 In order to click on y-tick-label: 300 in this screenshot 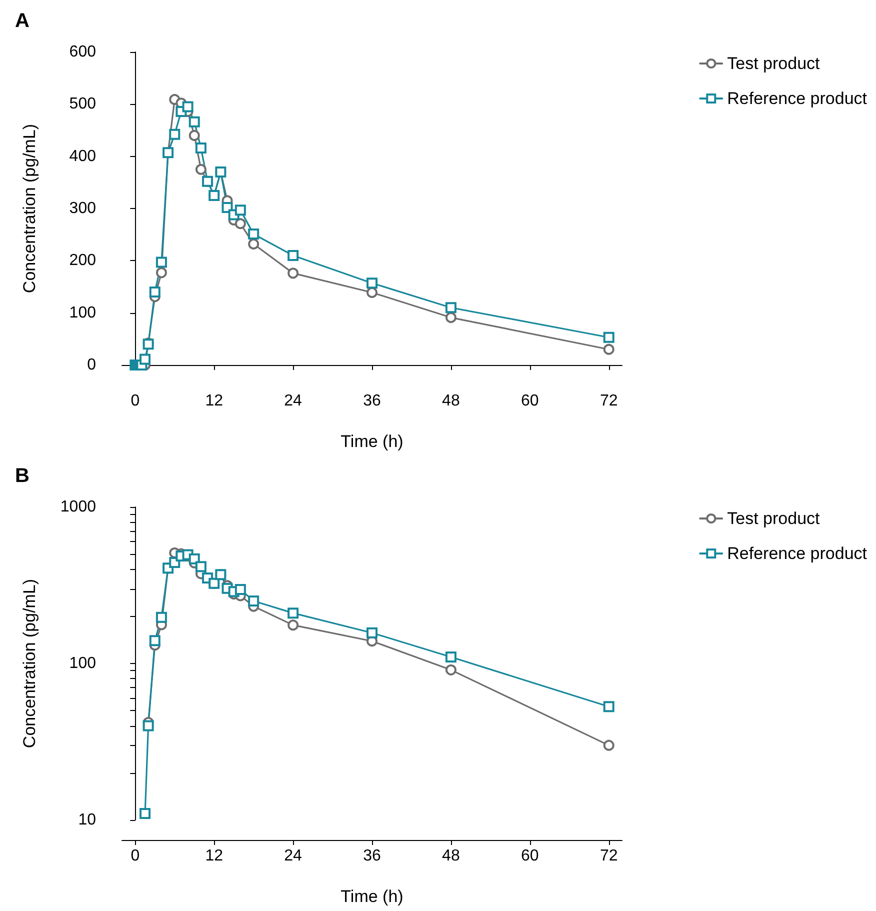, I will do `click(82, 208)`.